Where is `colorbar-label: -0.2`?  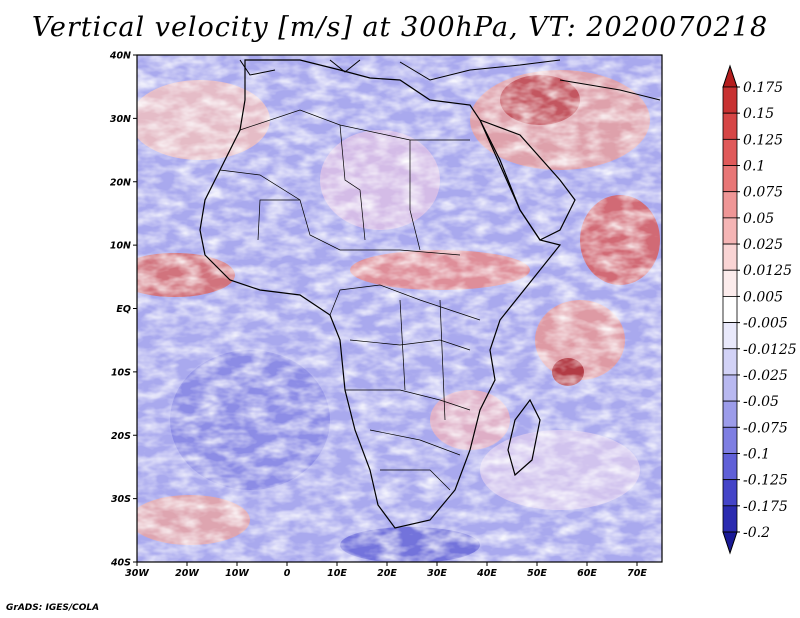
colorbar-label: -0.2 is located at coordinates (756, 533).